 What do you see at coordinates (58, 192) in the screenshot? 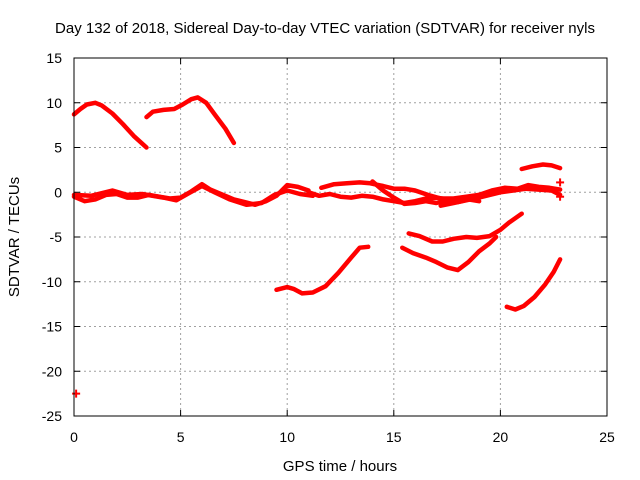
I see `y-tick-label: 0` at bounding box center [58, 192].